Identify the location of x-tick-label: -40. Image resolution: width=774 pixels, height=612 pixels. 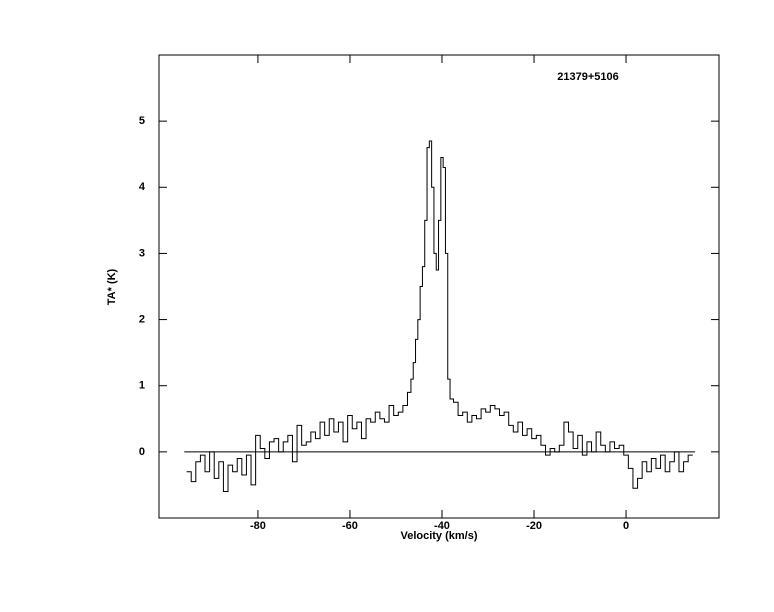
(442, 526).